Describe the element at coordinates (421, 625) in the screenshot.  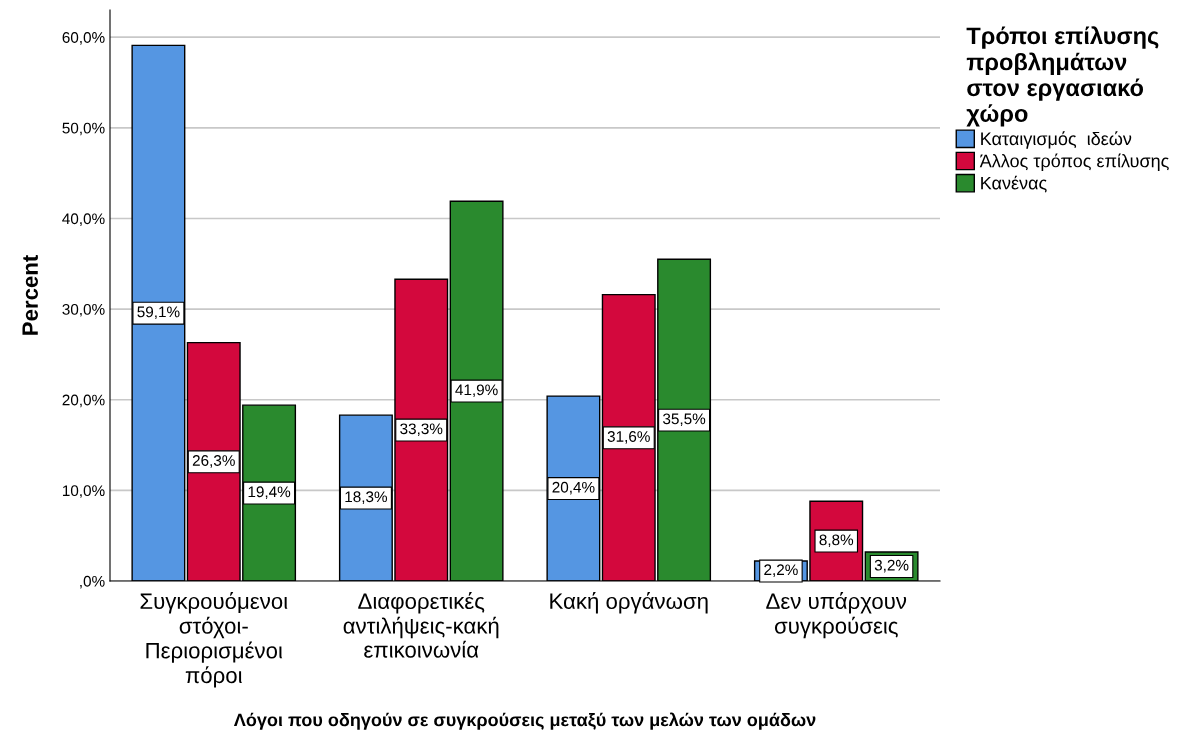
I see `x-tick-label: Διαφορετικές αντιλήψεις-κακή επικοινωνία` at that location.